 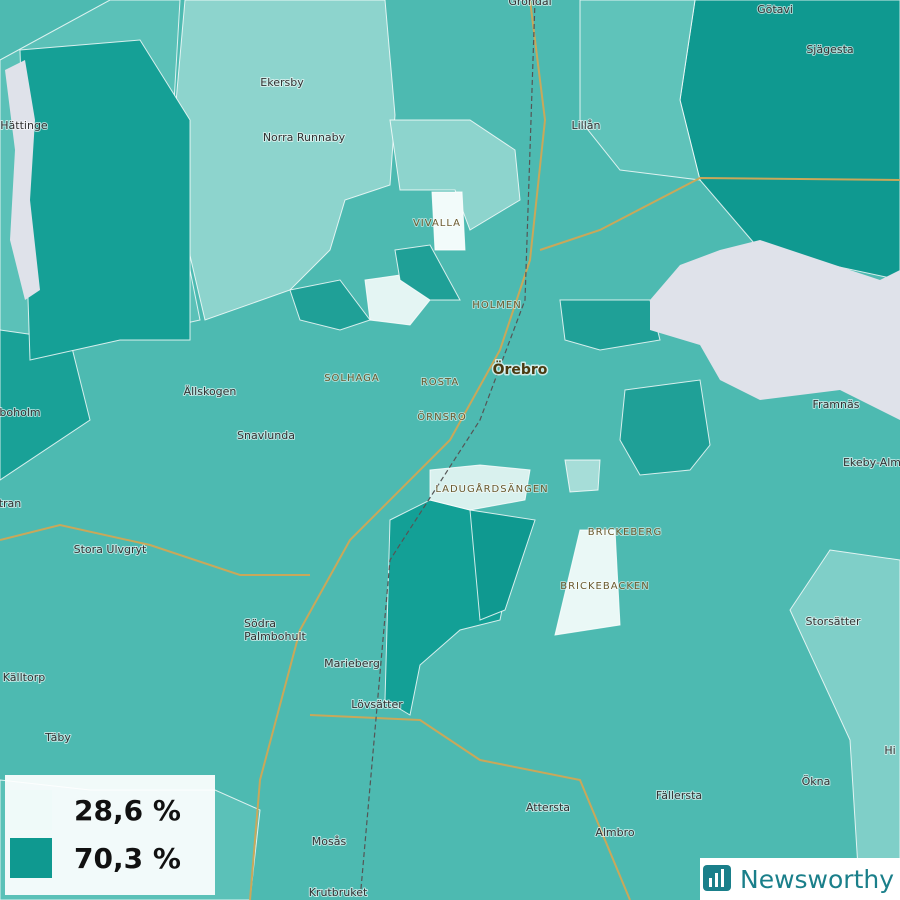 What do you see at coordinates (57, 737) in the screenshot?
I see `place-label: Täby` at bounding box center [57, 737].